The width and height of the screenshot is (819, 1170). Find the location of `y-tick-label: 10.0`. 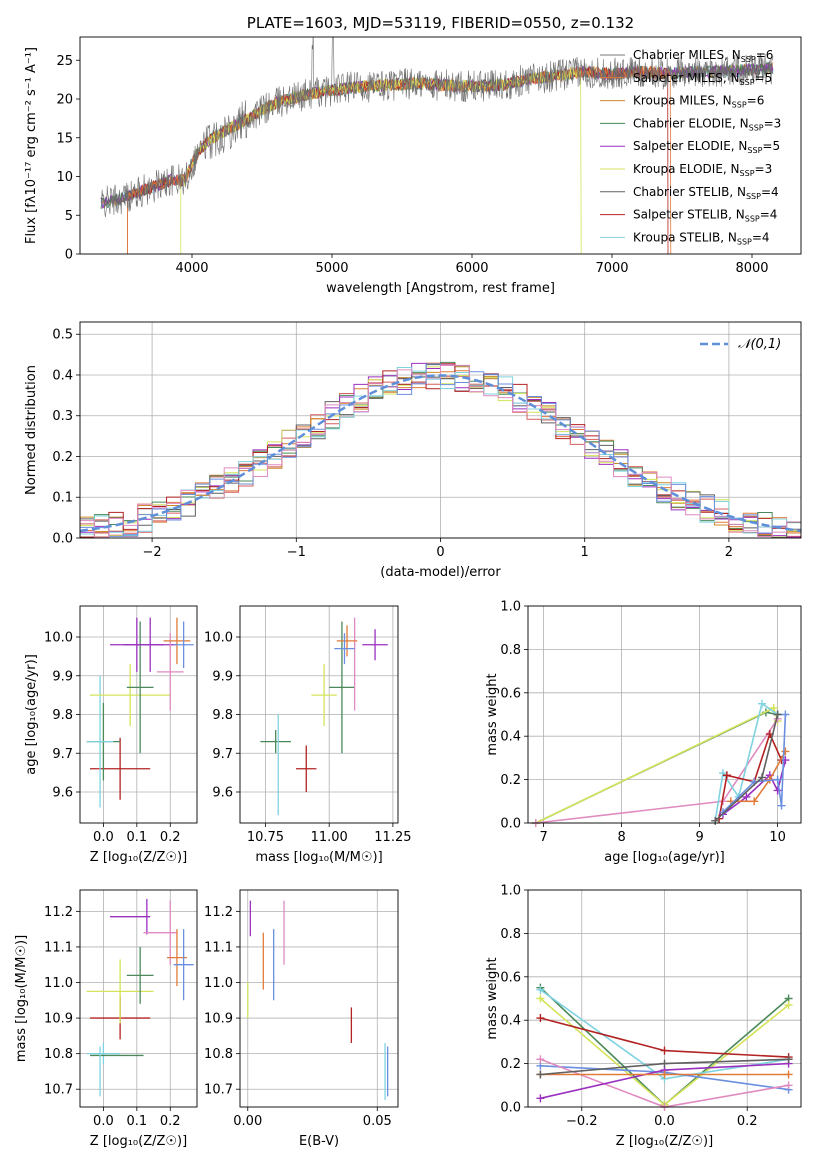

y-tick-label: 10.0 is located at coordinates (218, 638).